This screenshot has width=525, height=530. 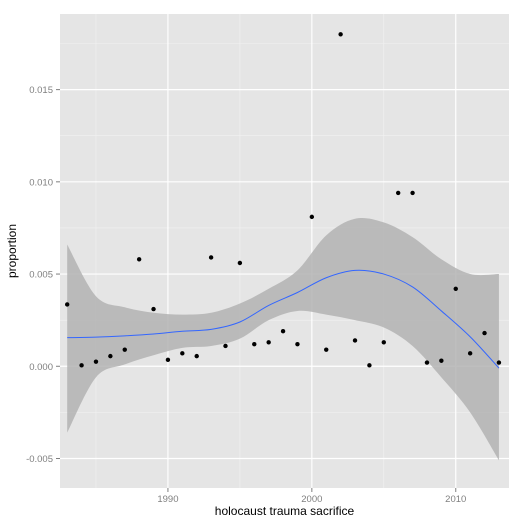 What do you see at coordinates (39, 459) in the screenshot?
I see `y-tick-label: -0.005` at bounding box center [39, 459].